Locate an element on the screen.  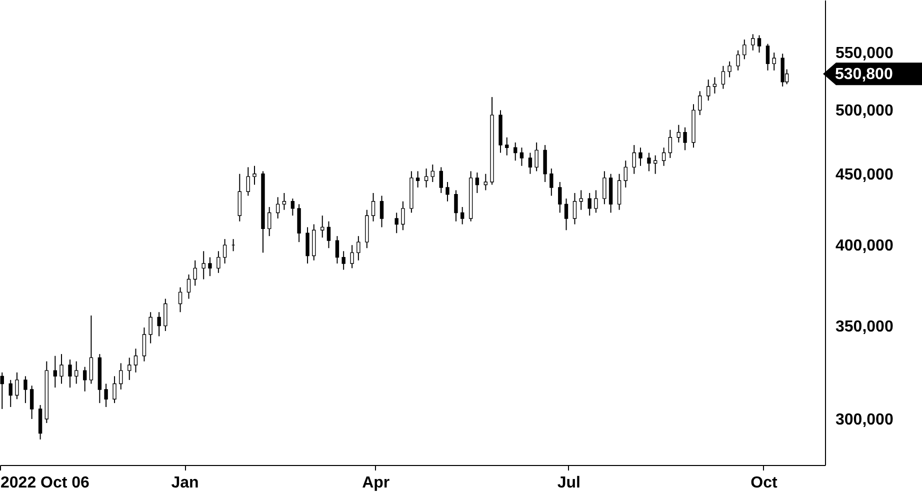
x-tick-label: Jul is located at coordinates (568, 483).